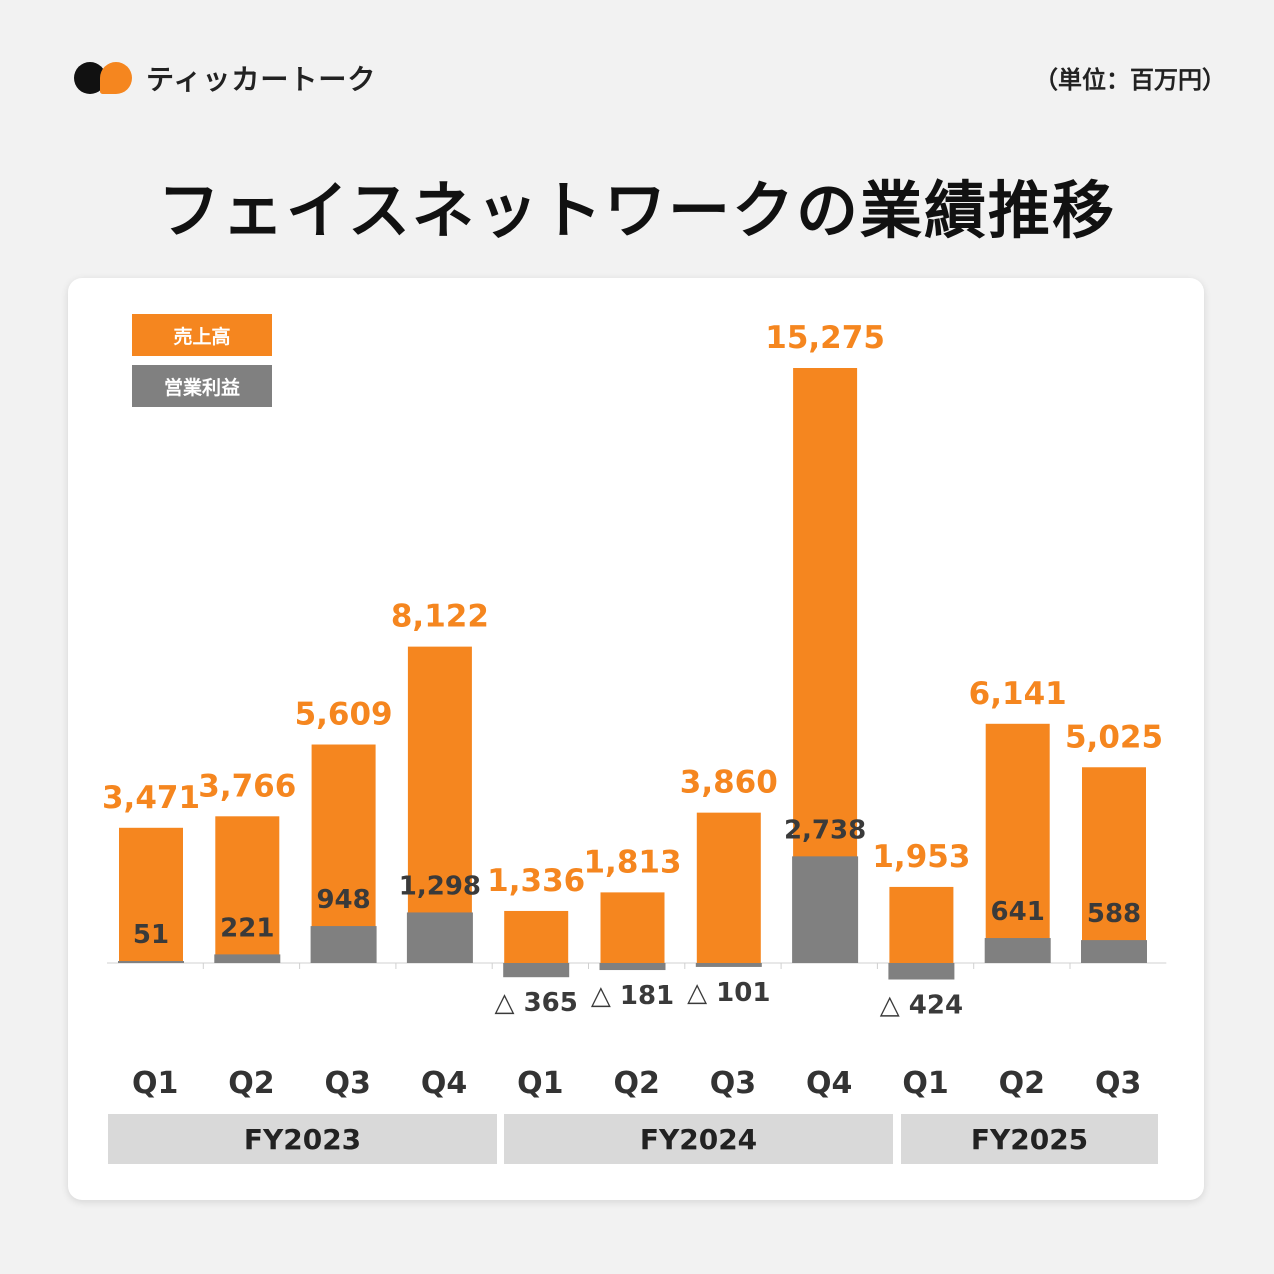 The height and width of the screenshot is (1274, 1274). What do you see at coordinates (698, 1139) in the screenshot?
I see `fiscal-year-band-fy2024: FY2024` at bounding box center [698, 1139].